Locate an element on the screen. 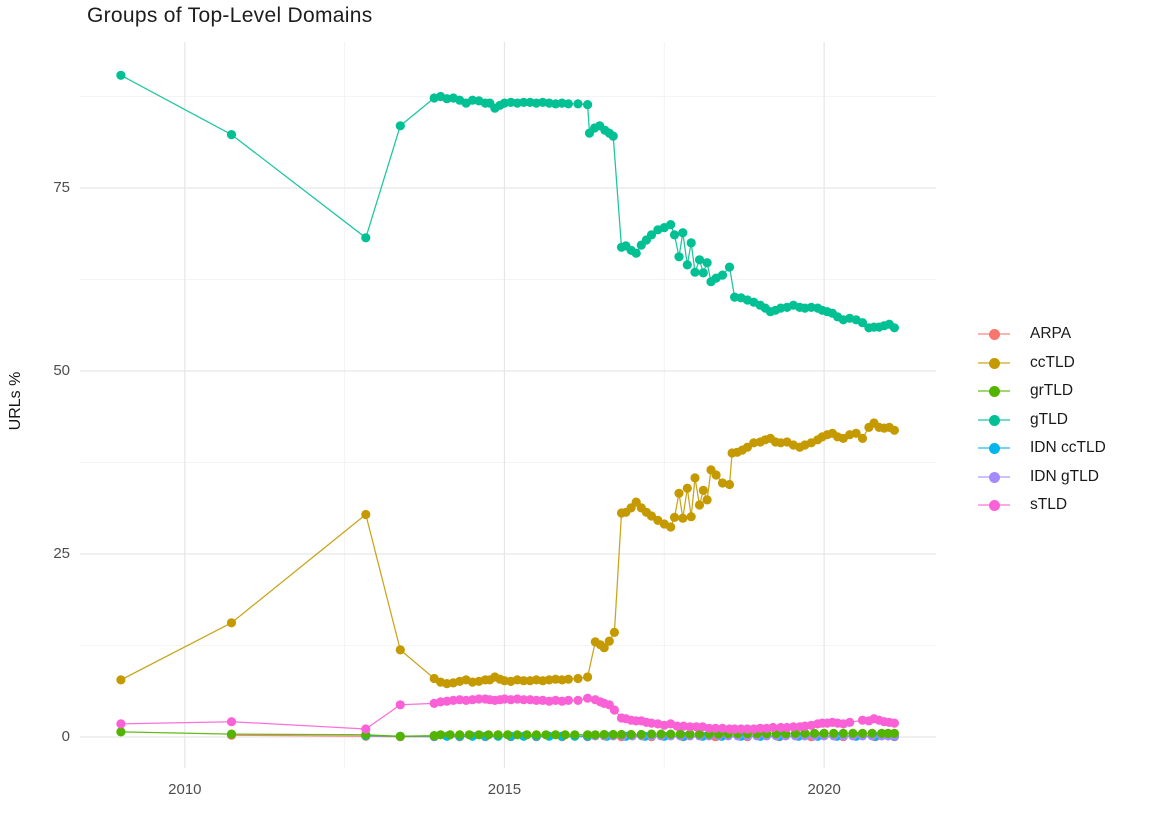 The height and width of the screenshot is (827, 1164). legend-label: IDN ccTLD is located at coordinates (1068, 448).